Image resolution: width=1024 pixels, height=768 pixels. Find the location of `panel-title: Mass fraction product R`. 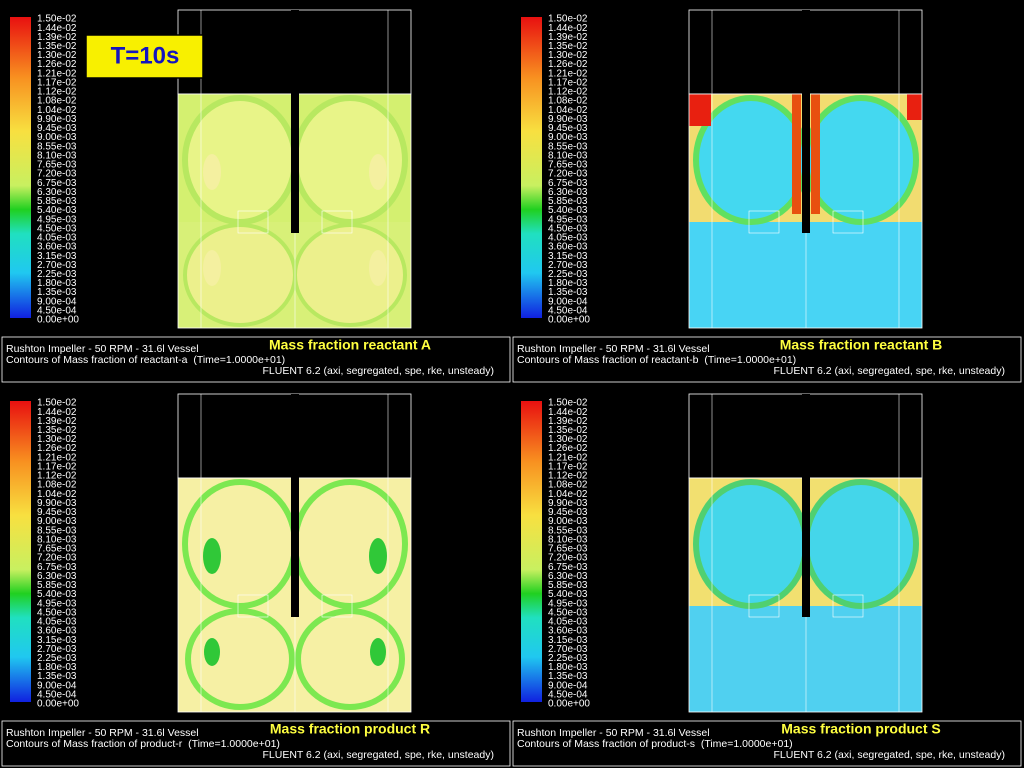

panel-title: Mass fraction product R is located at coordinates (350, 729).